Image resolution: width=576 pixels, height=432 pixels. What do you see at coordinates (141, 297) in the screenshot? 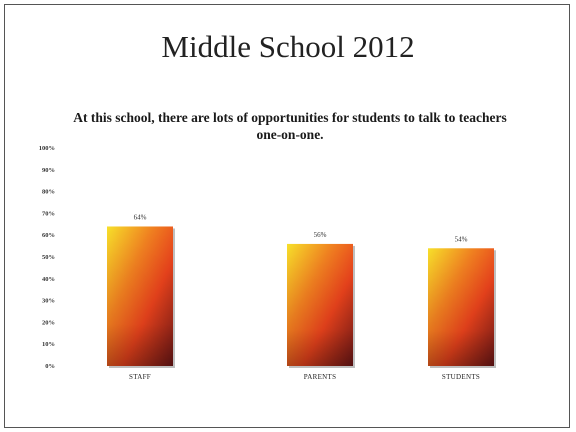
I see `bar-staff` at bounding box center [141, 297].